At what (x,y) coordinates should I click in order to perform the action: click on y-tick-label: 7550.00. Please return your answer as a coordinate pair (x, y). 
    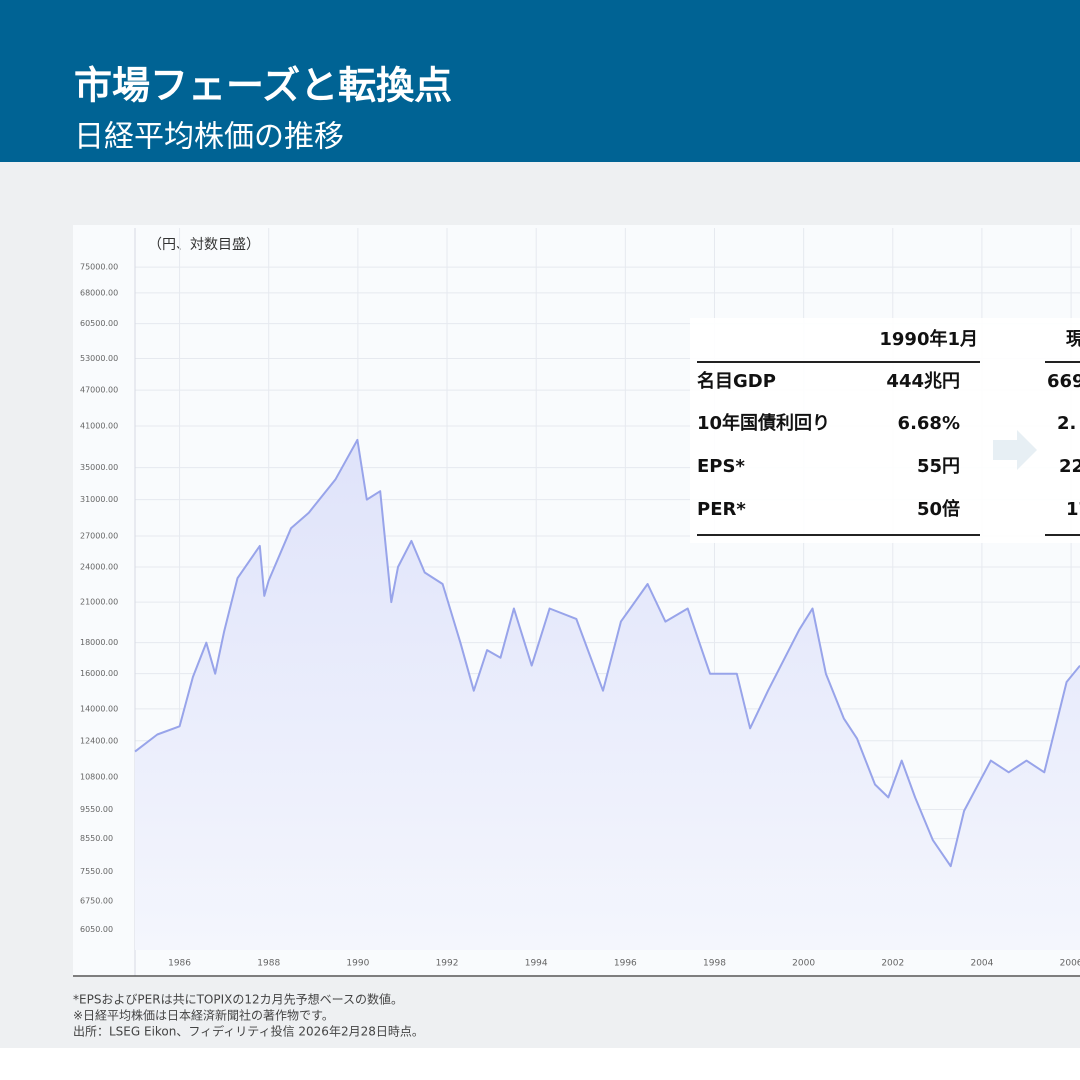
    Looking at the image, I should click on (96, 871).